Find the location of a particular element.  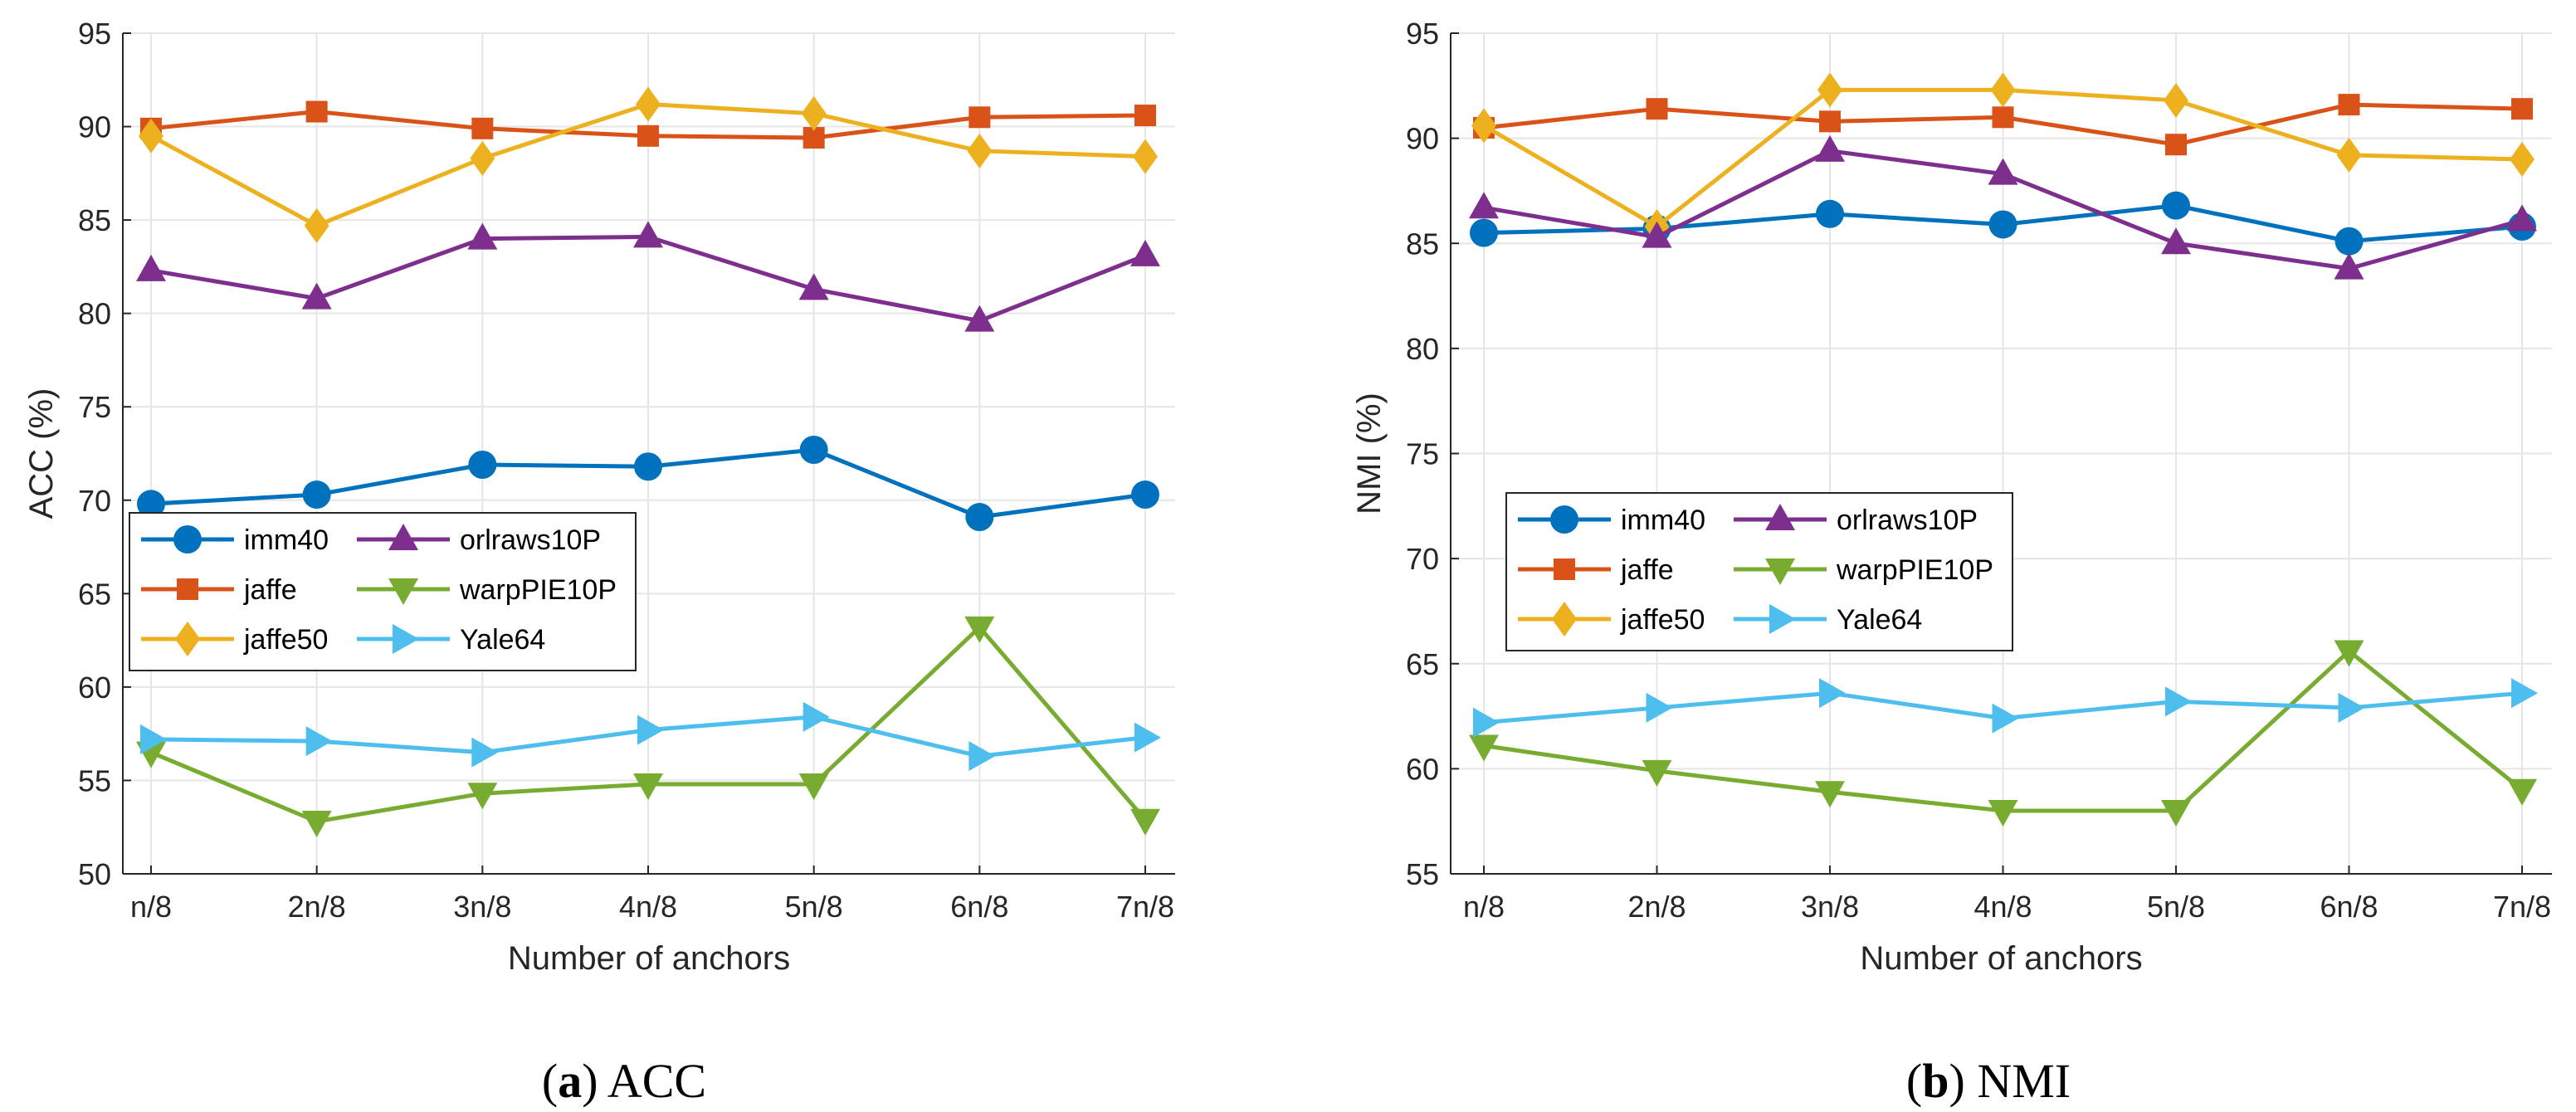

x-axis-label: Number of anchors is located at coordinates (2001, 959).